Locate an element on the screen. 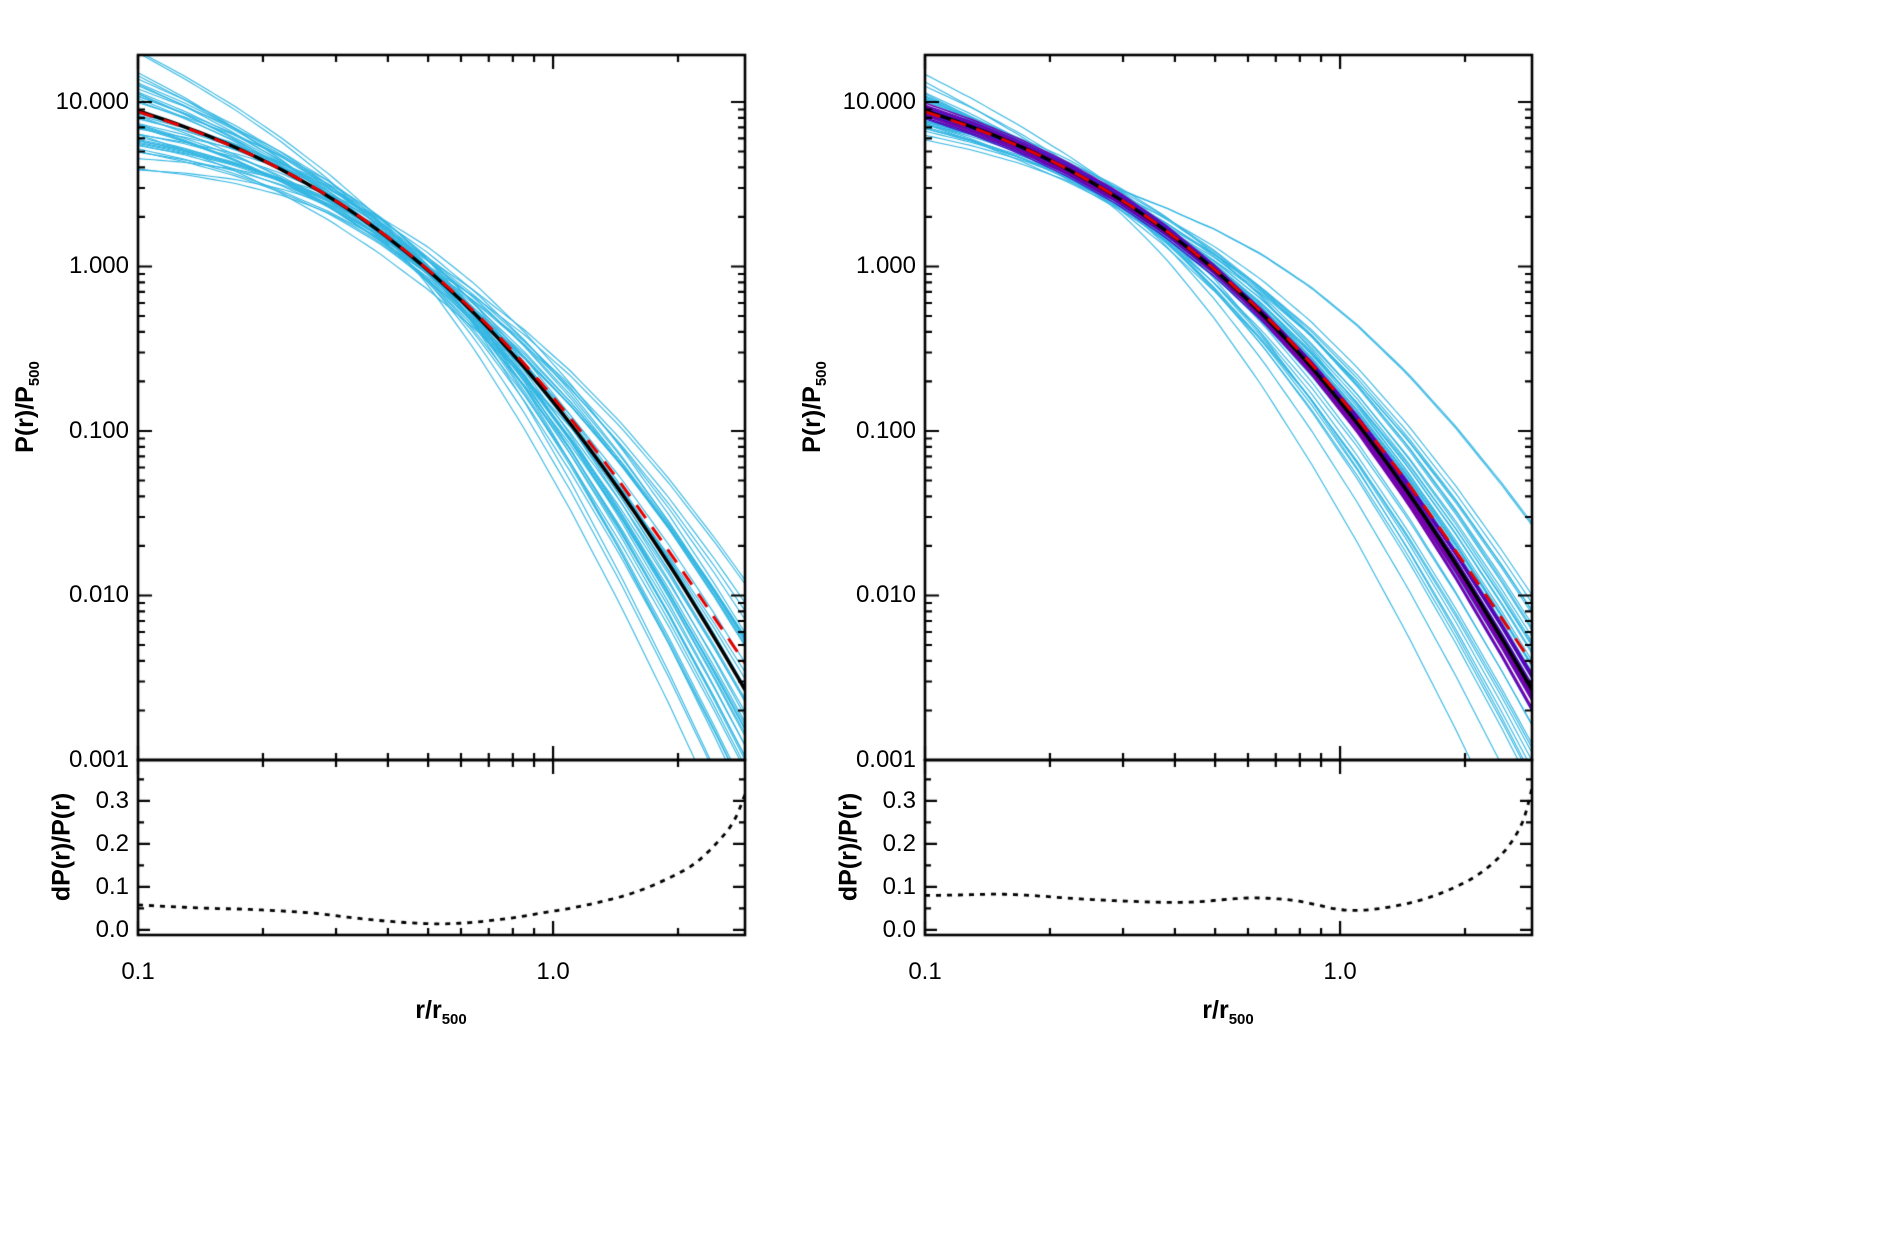 The image size is (1889, 1259). right-radius-axis-label: r/r500 is located at coordinates (1227, 1012).